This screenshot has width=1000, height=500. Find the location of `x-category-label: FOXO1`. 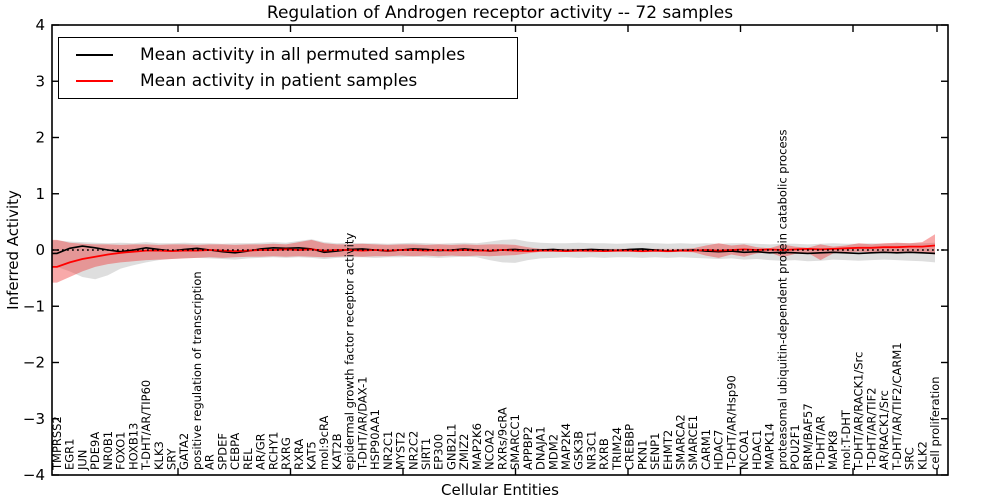

x-category-label: FOXO1 is located at coordinates (121, 451).